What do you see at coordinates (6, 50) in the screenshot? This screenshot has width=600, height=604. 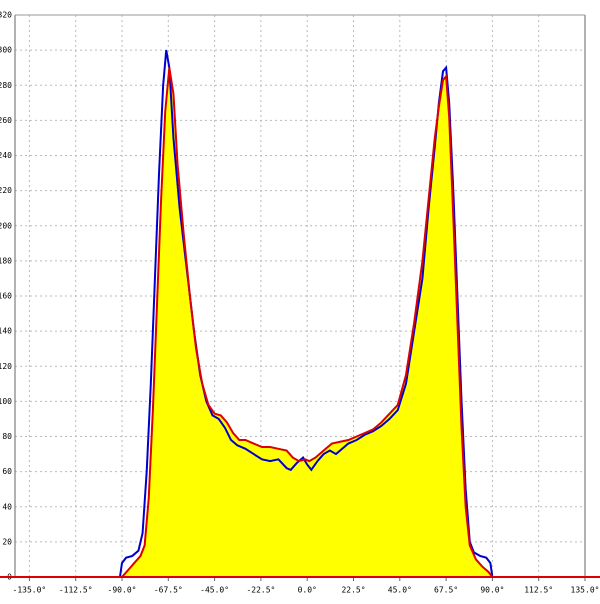 I see `y-tick-label: 300` at bounding box center [6, 50].